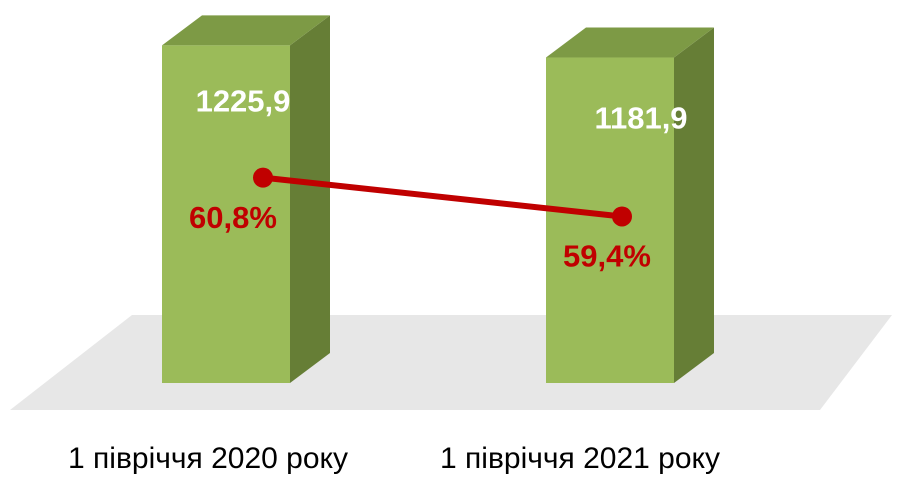 The width and height of the screenshot is (902, 477). I want to click on bar-value-label: 1225,9, so click(243, 101).